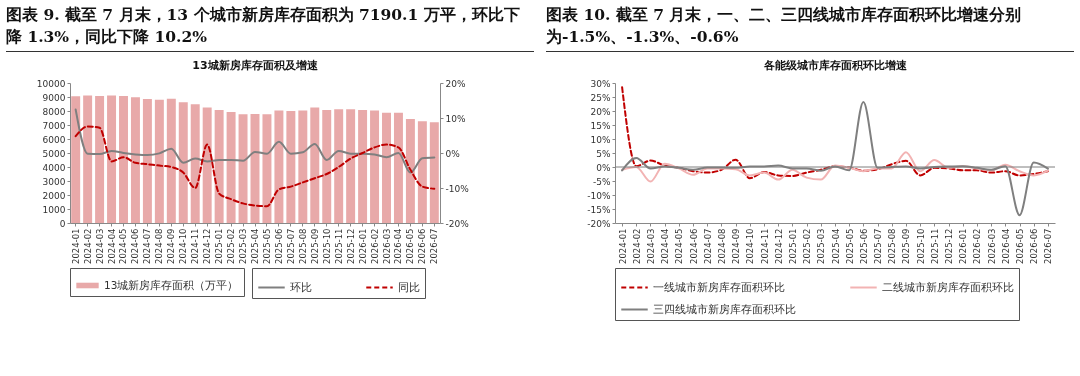 This screenshot has width=1080, height=376. I want to click on y-tick-label: 7000, so click(54, 125).